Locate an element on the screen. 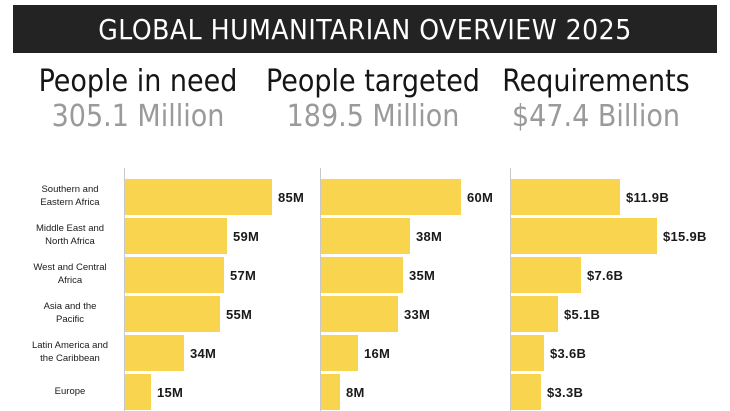 The image size is (730, 411). bar-value-label: $7.6B is located at coordinates (605, 275).